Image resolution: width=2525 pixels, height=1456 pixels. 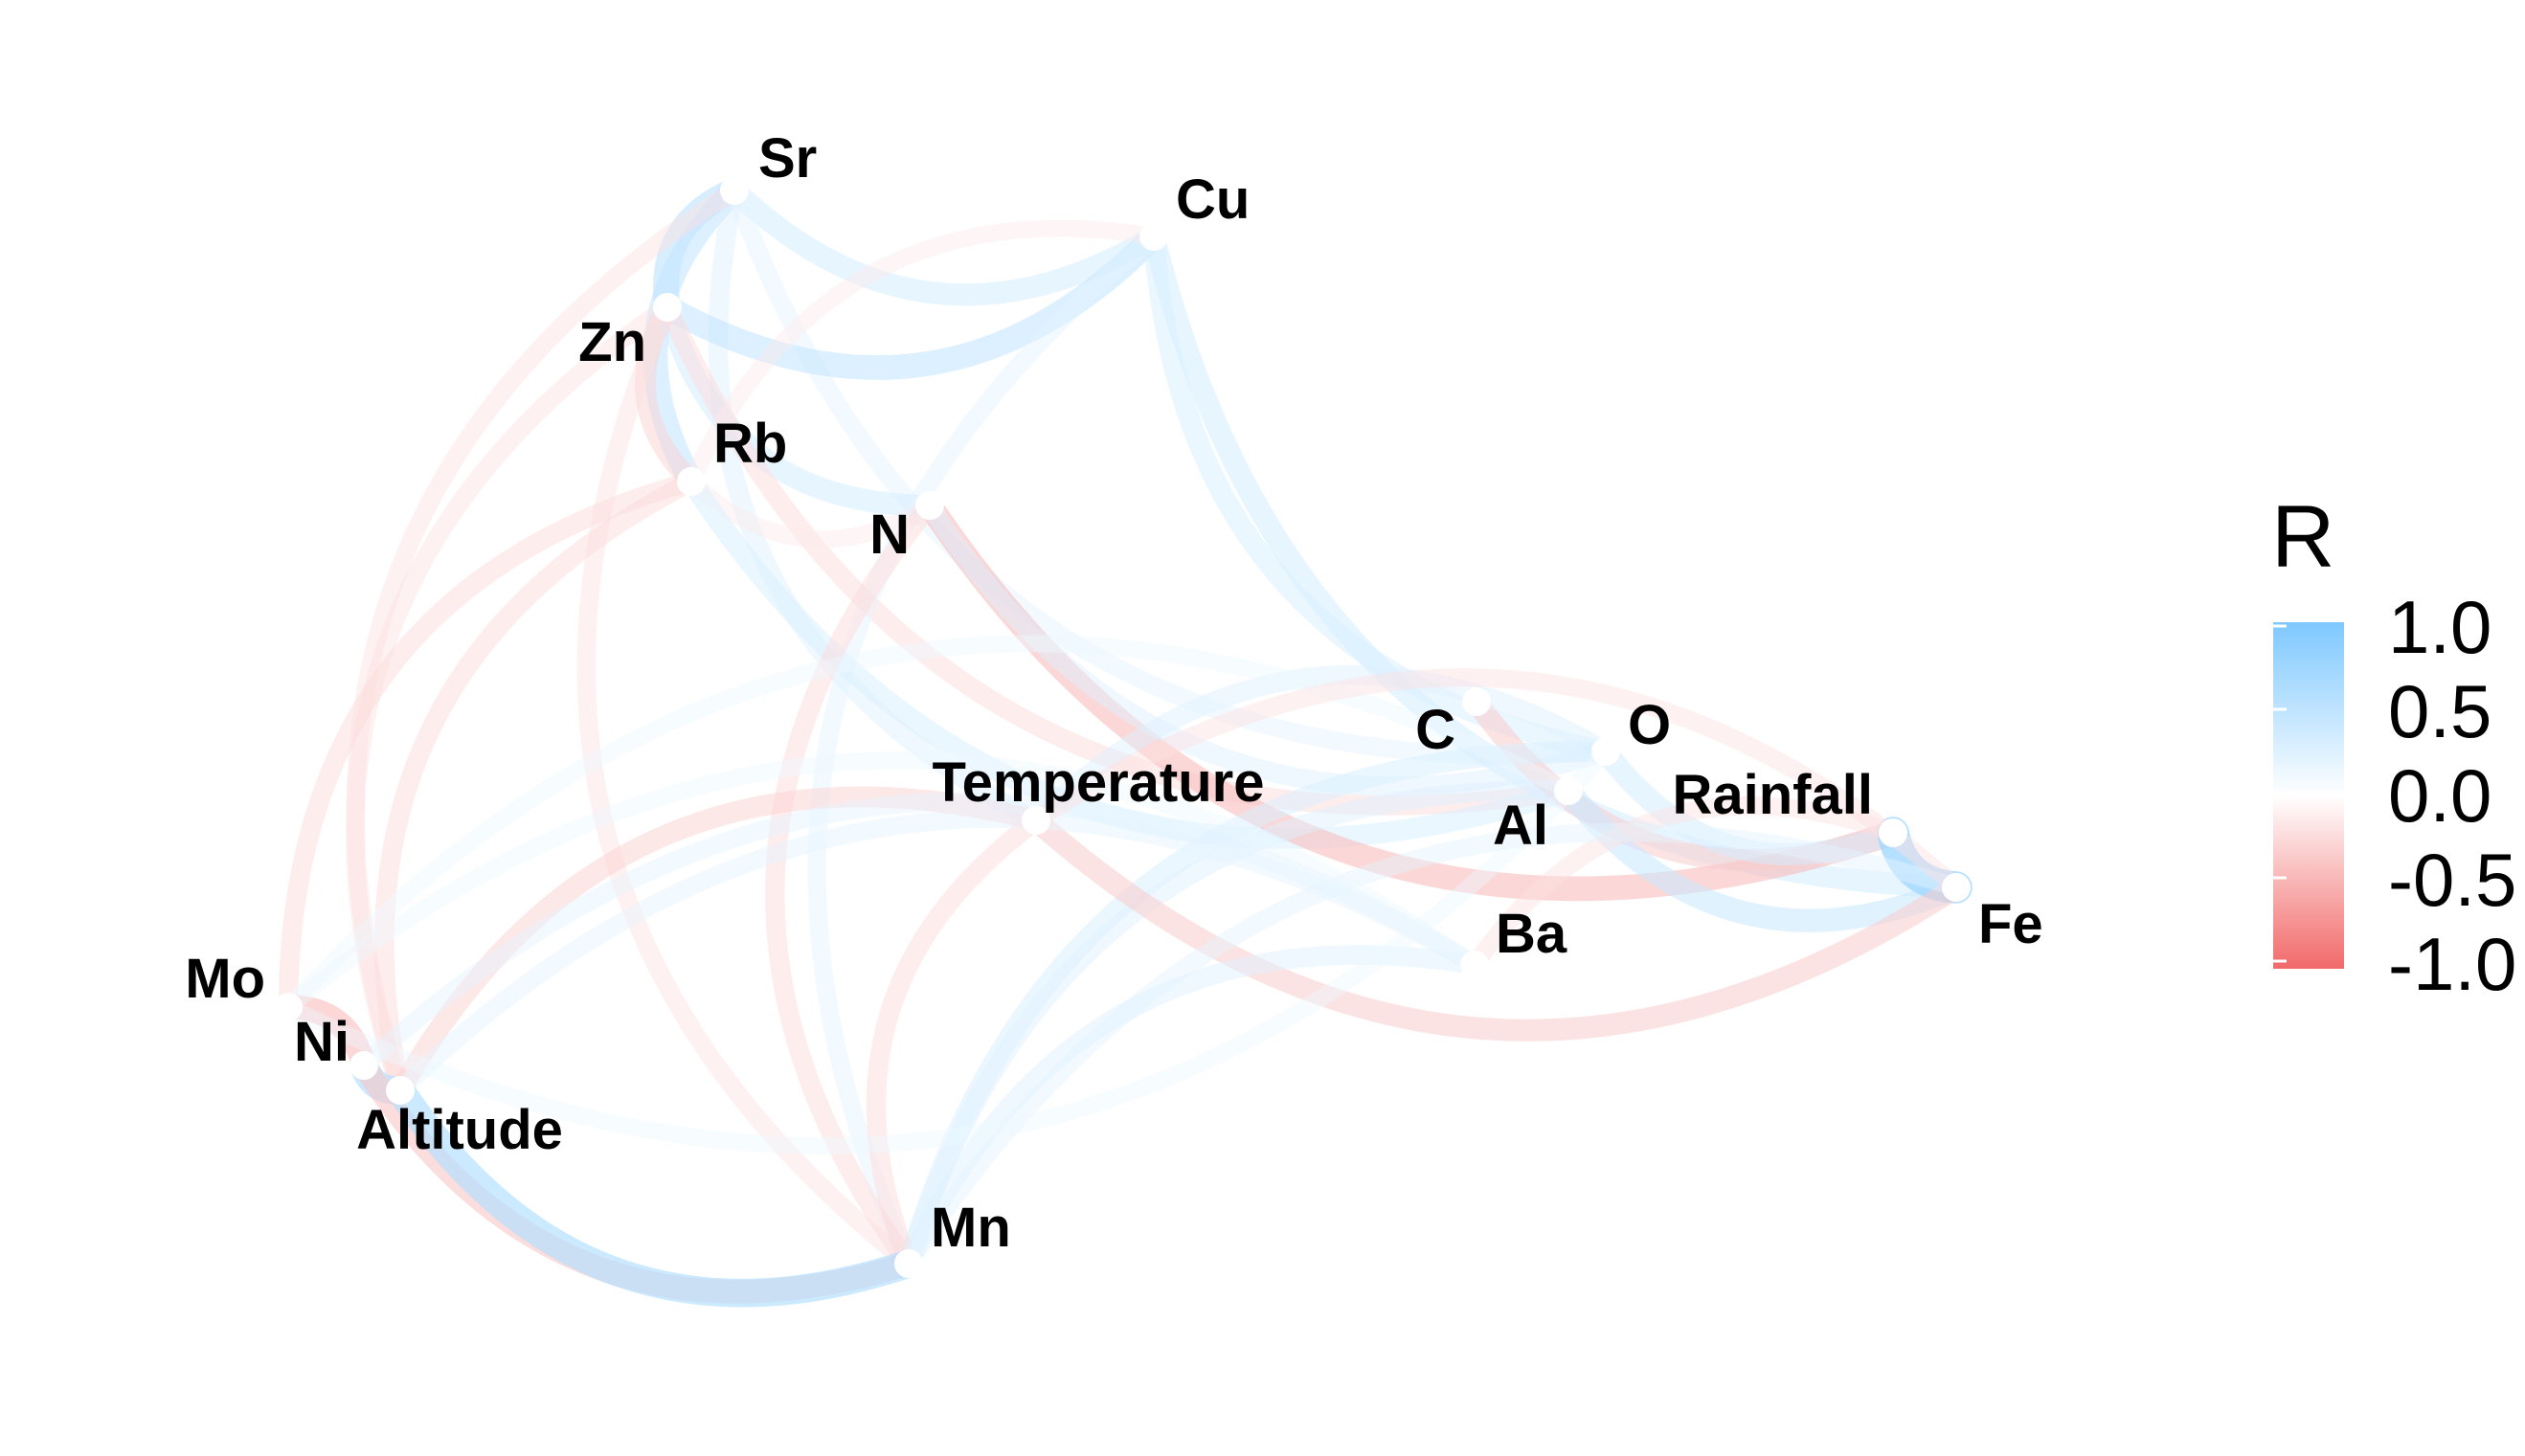 What do you see at coordinates (956, 1042) in the screenshot?
I see `edge-temperature-mn` at bounding box center [956, 1042].